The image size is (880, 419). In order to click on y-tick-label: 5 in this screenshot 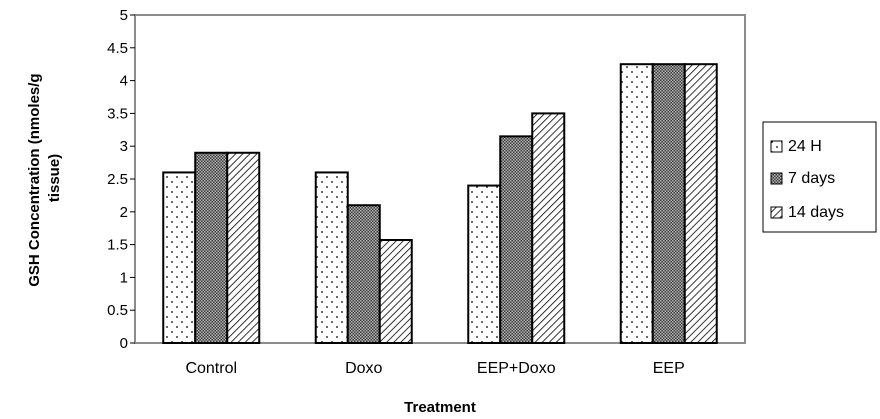, I will do `click(124, 15)`.